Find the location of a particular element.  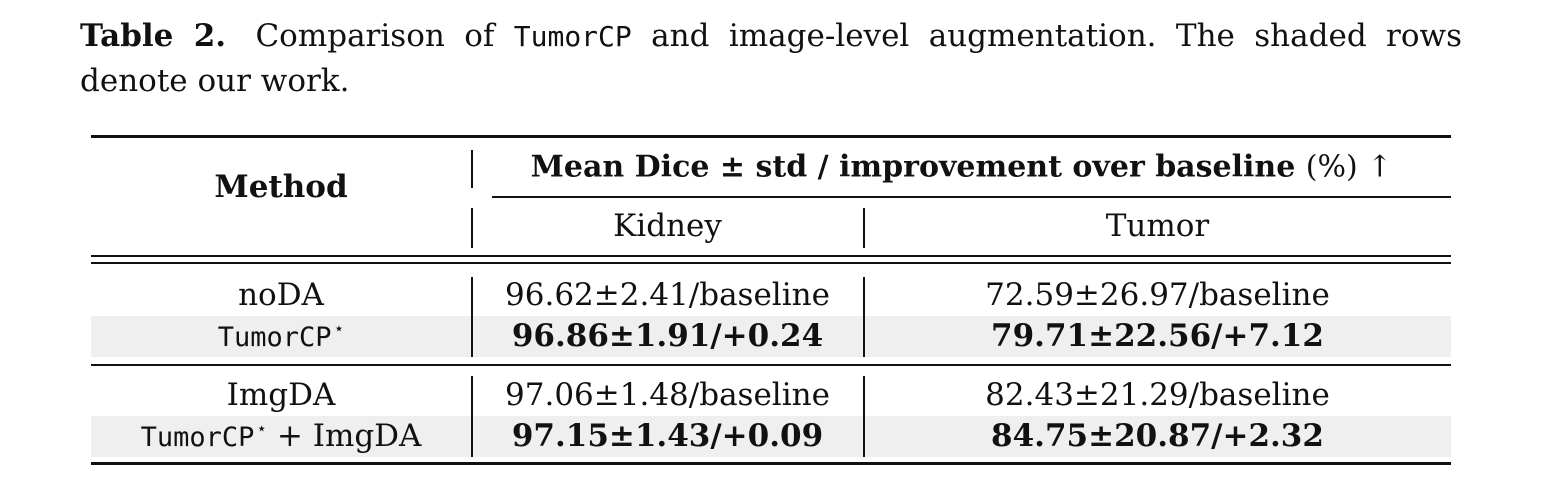

metric-header-unit: (%) ↑ is located at coordinates (1349, 167).